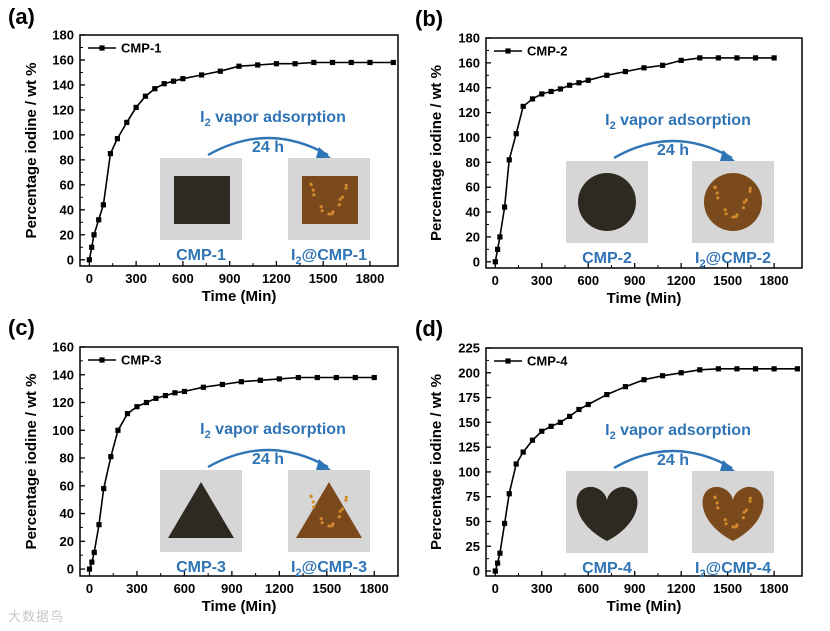 Image resolution: width=830 pixels, height=631 pixels. What do you see at coordinates (469, 372) in the screenshot?
I see `y-tick-label: 200` at bounding box center [469, 372].